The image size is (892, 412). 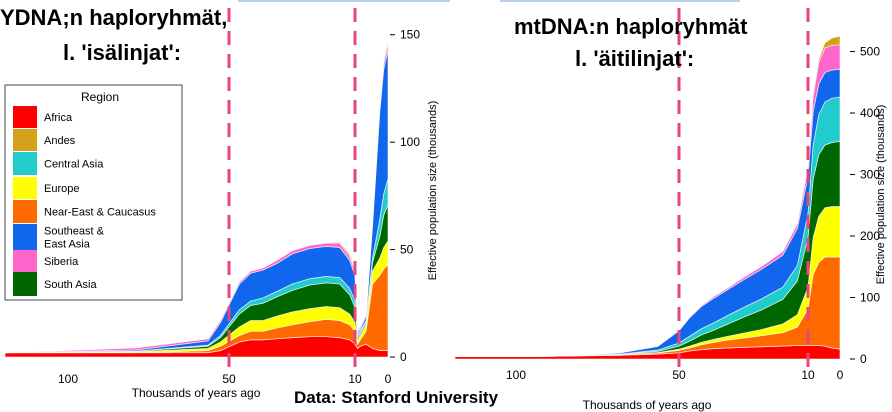 I want to click on ydna-ytick-label-0: 0, so click(x=403, y=357).